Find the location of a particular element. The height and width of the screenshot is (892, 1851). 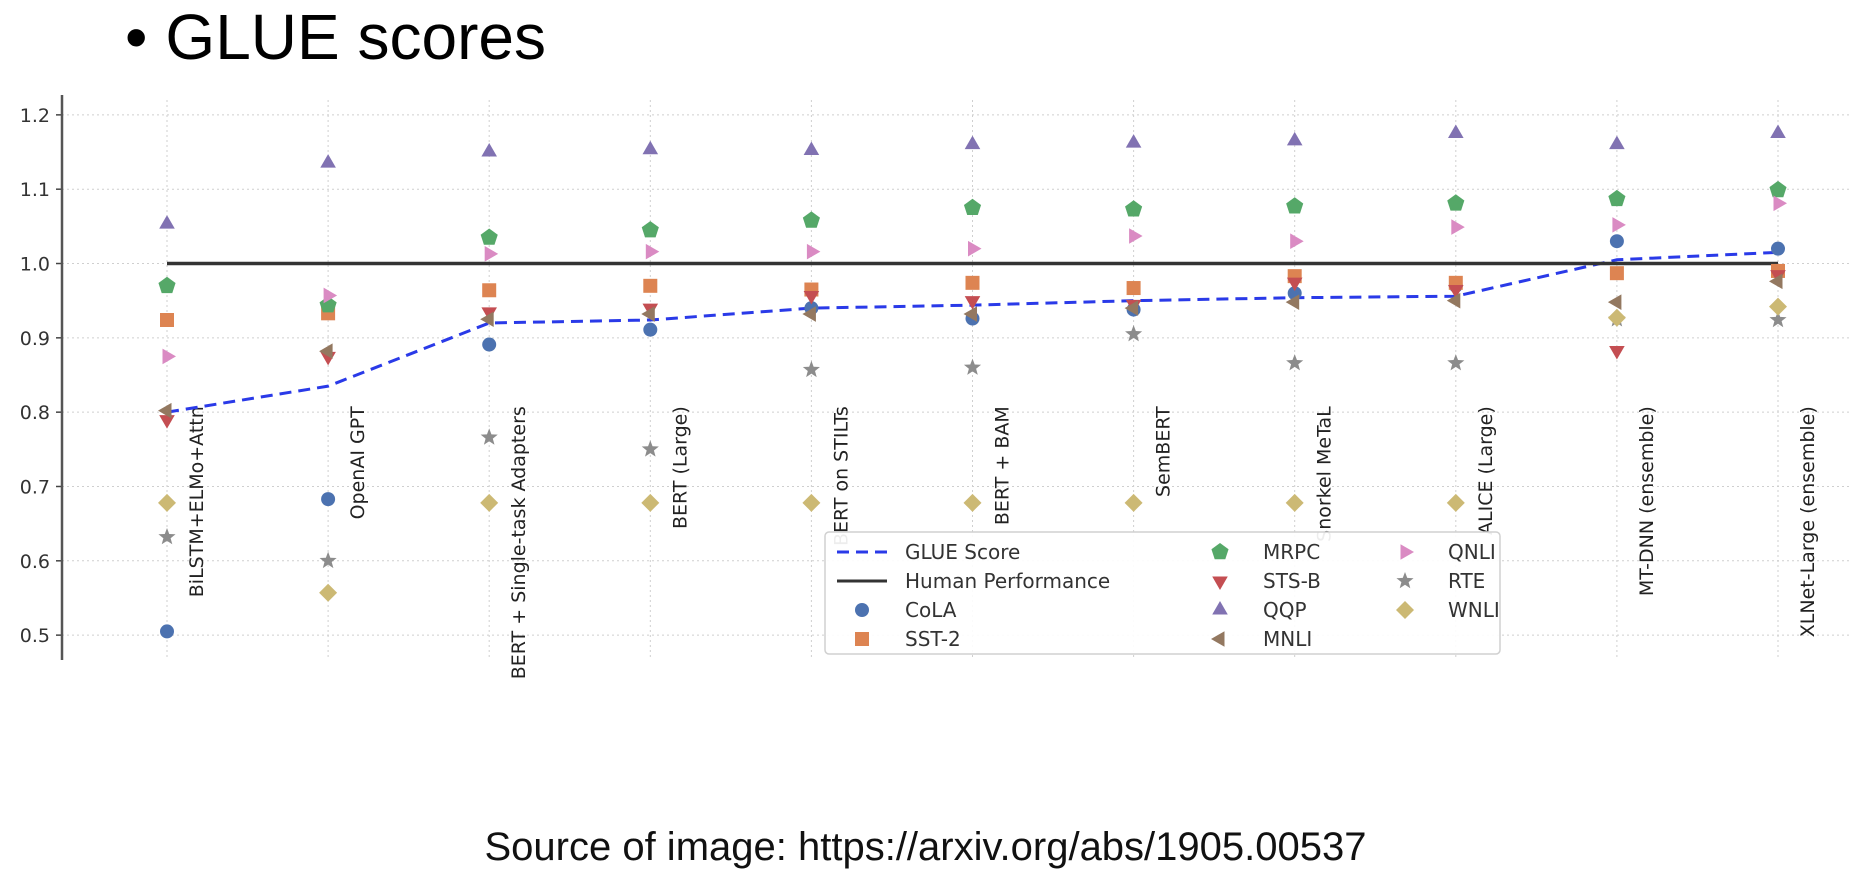

legend-swatch-rte is located at coordinates (1405, 580).